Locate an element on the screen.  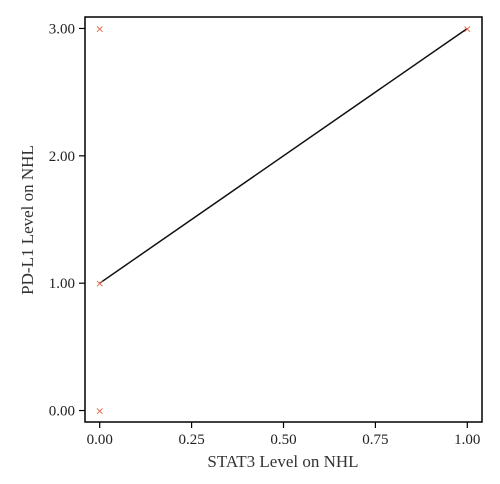
x-tick-label: 0.50 is located at coordinates (283, 440).